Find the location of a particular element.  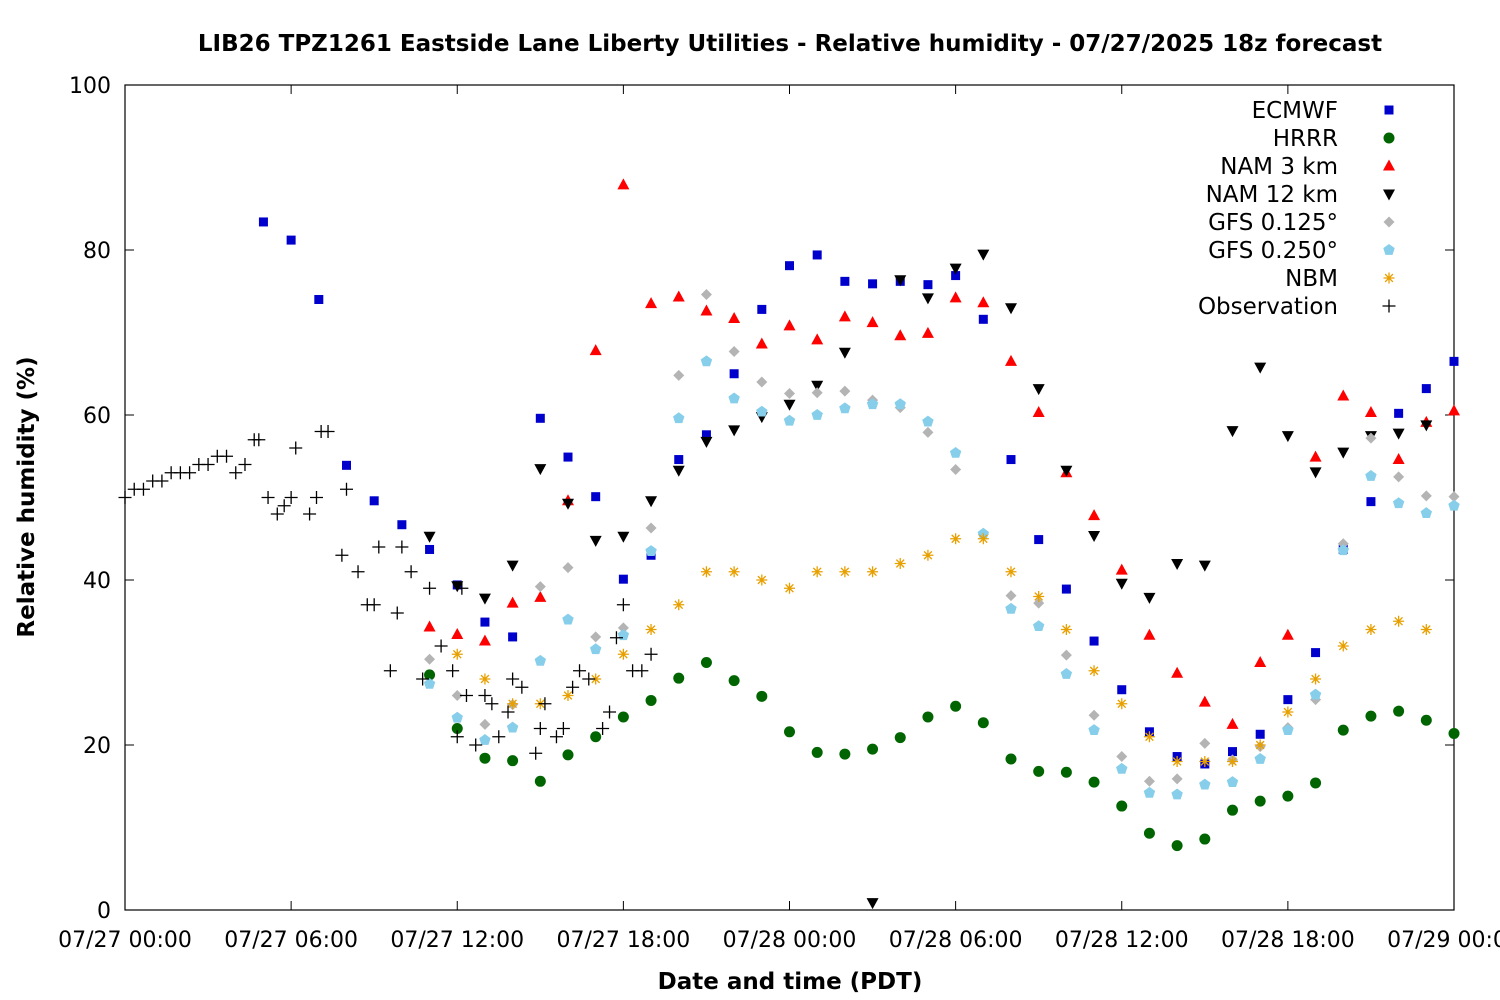

y-axis-label: Relative humidity (%) is located at coordinates (27, 496).